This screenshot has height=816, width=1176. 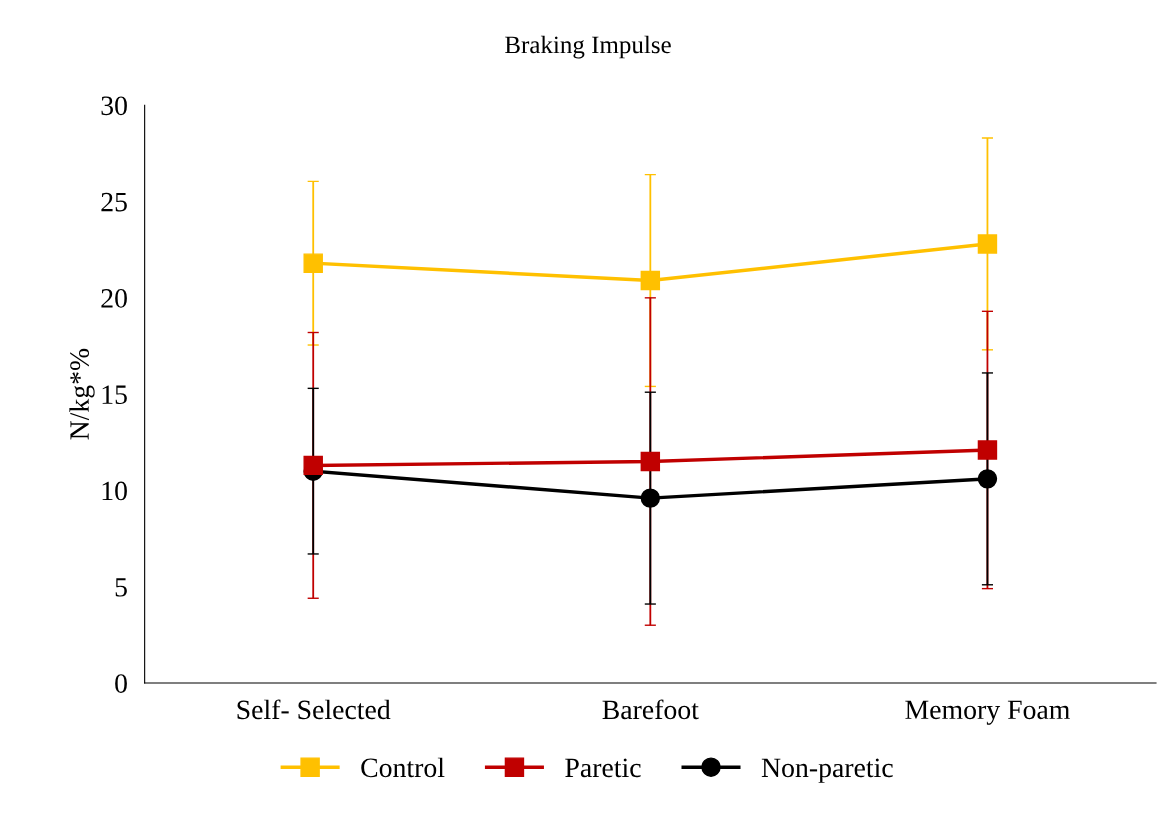 What do you see at coordinates (121, 587) in the screenshot?
I see `y-tick-label: 5` at bounding box center [121, 587].